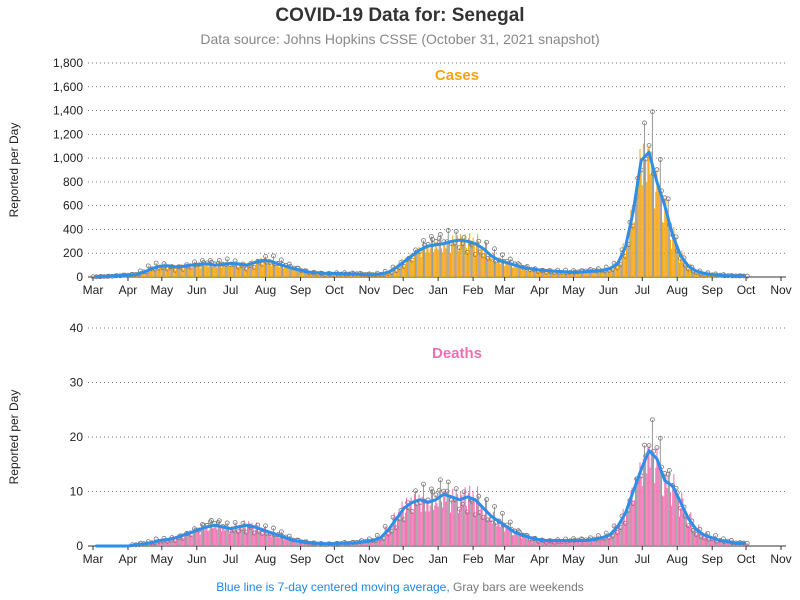 The width and height of the screenshot is (800, 600). I want to click on x-tick-label: Mar, so click(93, 290).